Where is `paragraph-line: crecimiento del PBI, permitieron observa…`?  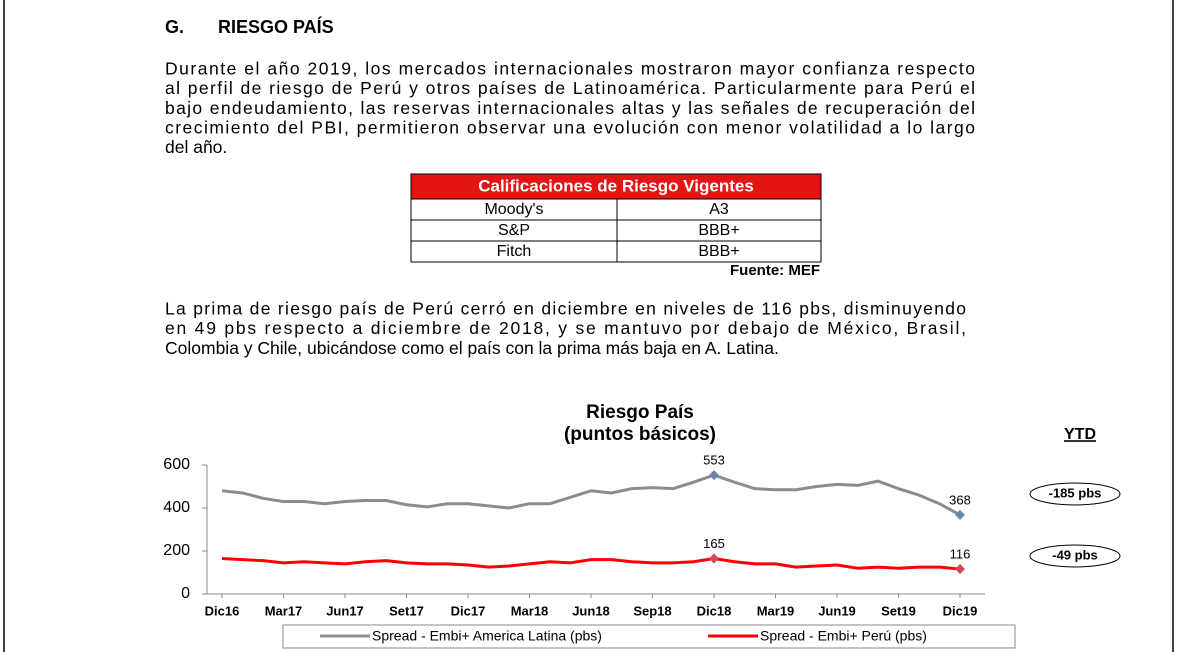 paragraph-line: crecimiento del PBI, permitieron observa… is located at coordinates (570, 127).